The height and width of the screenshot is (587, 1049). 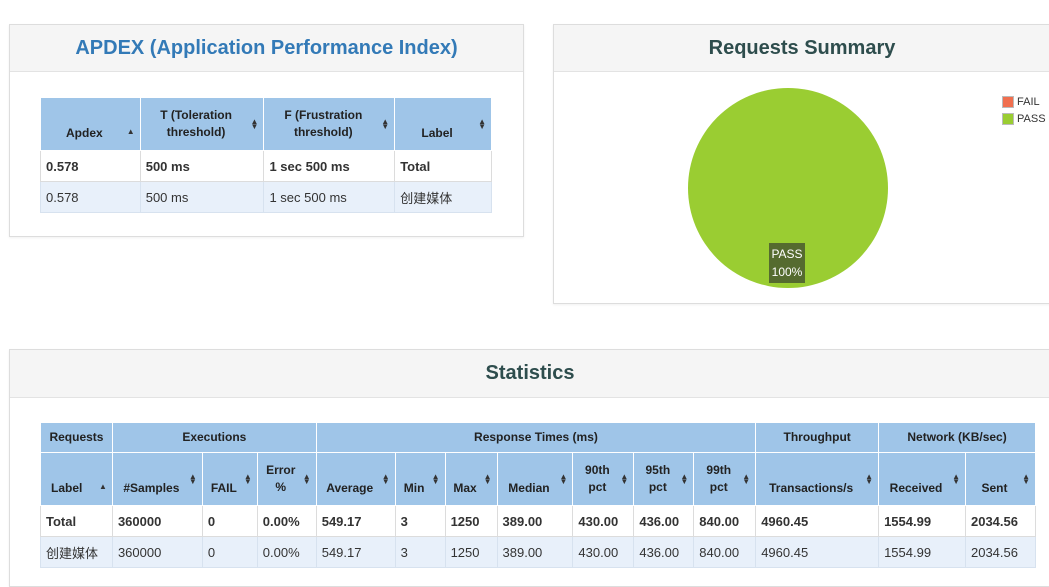 I want to click on stats-col-received: Received ▲ ▼, so click(x=922, y=479).